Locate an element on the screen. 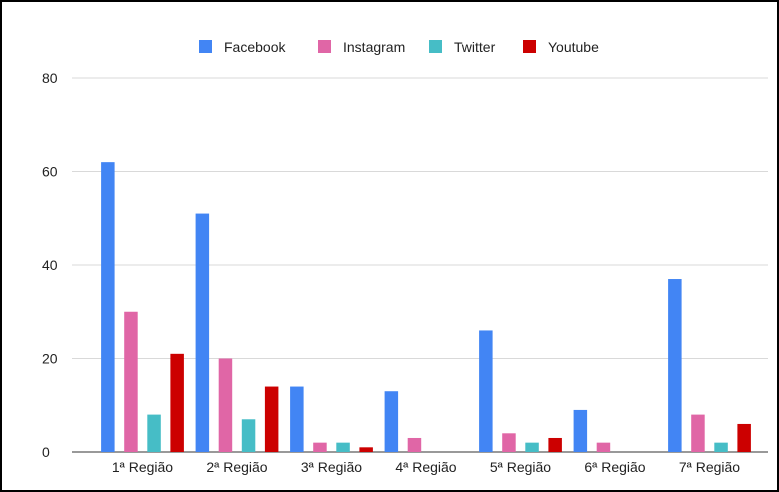 The image size is (779, 492). bar-twitter-3-regiao is located at coordinates (343, 447).